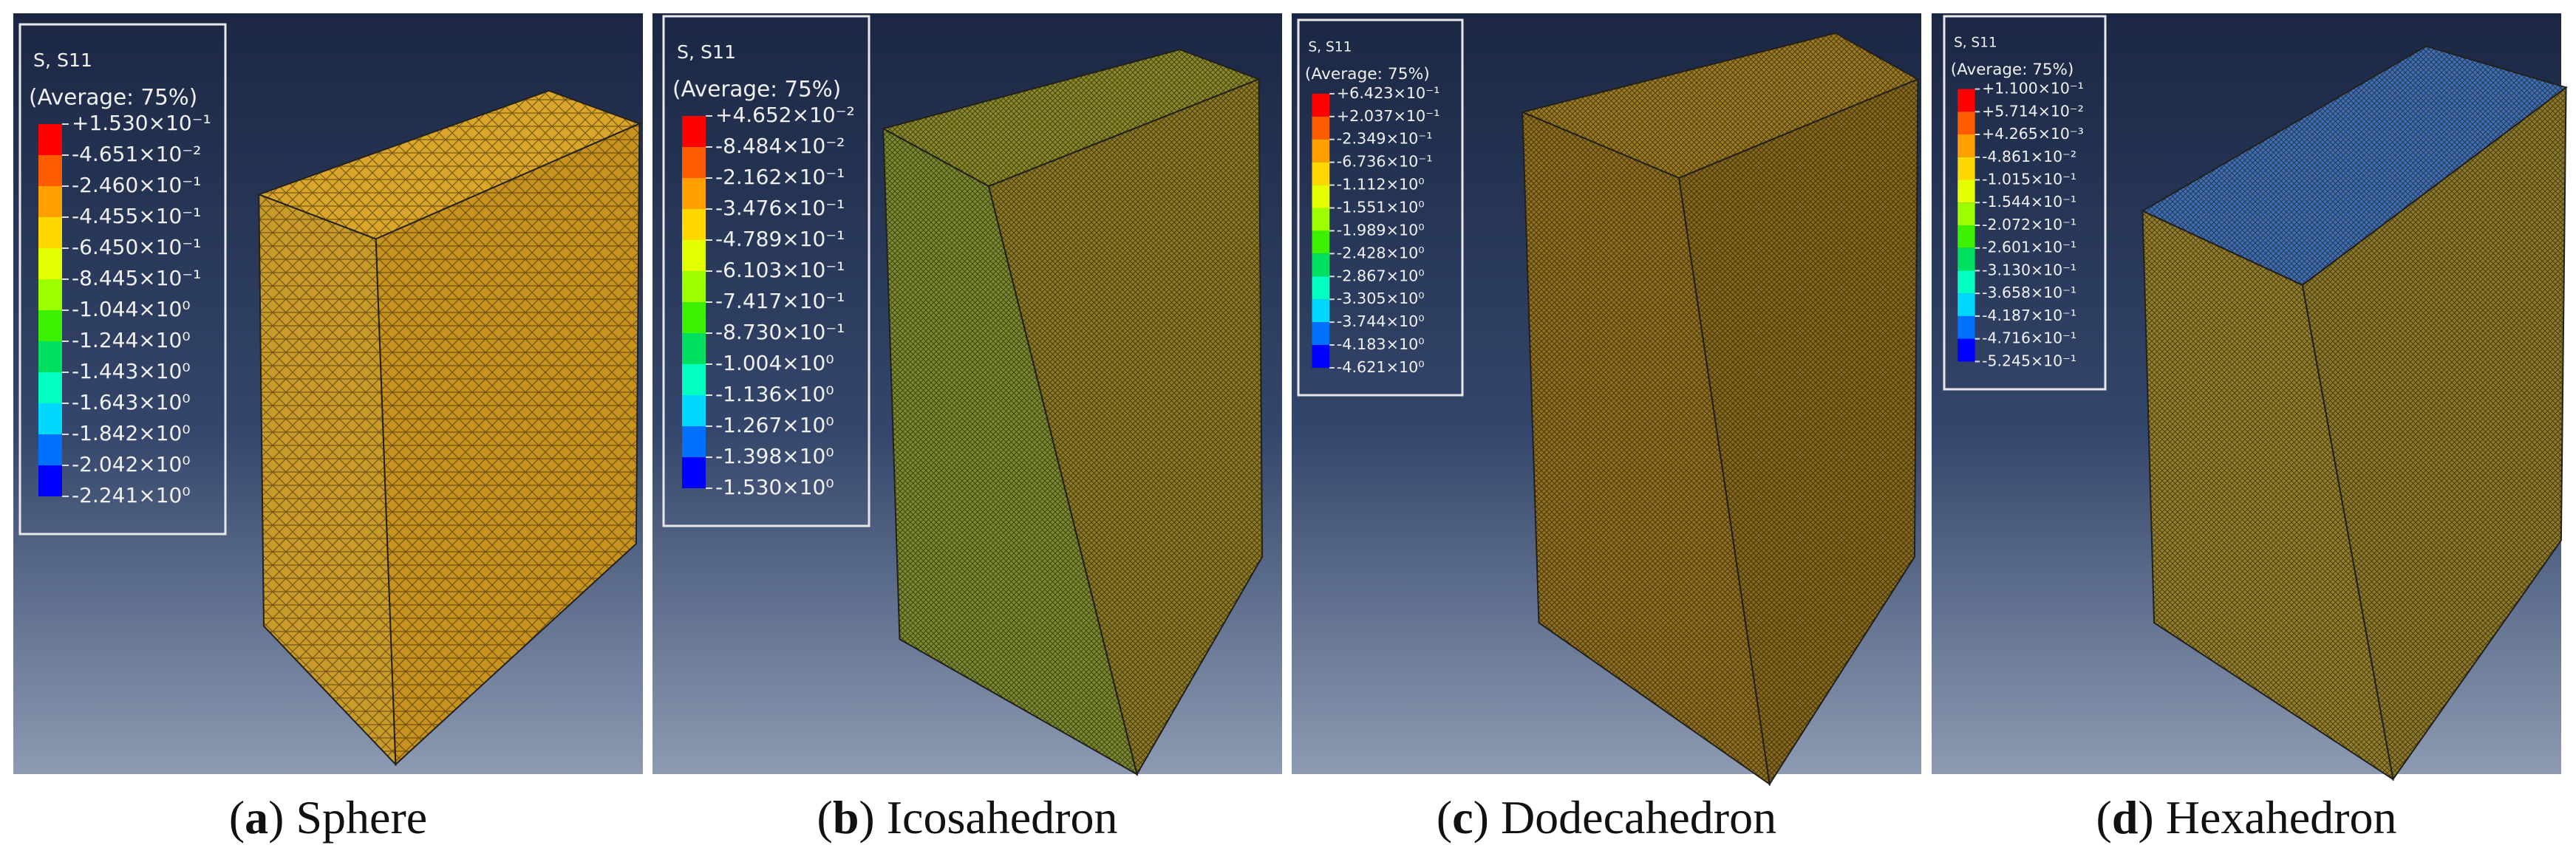 This screenshot has height=862, width=2576. Describe the element at coordinates (328, 817) in the screenshot. I see `caption: (a) Sphere` at that location.